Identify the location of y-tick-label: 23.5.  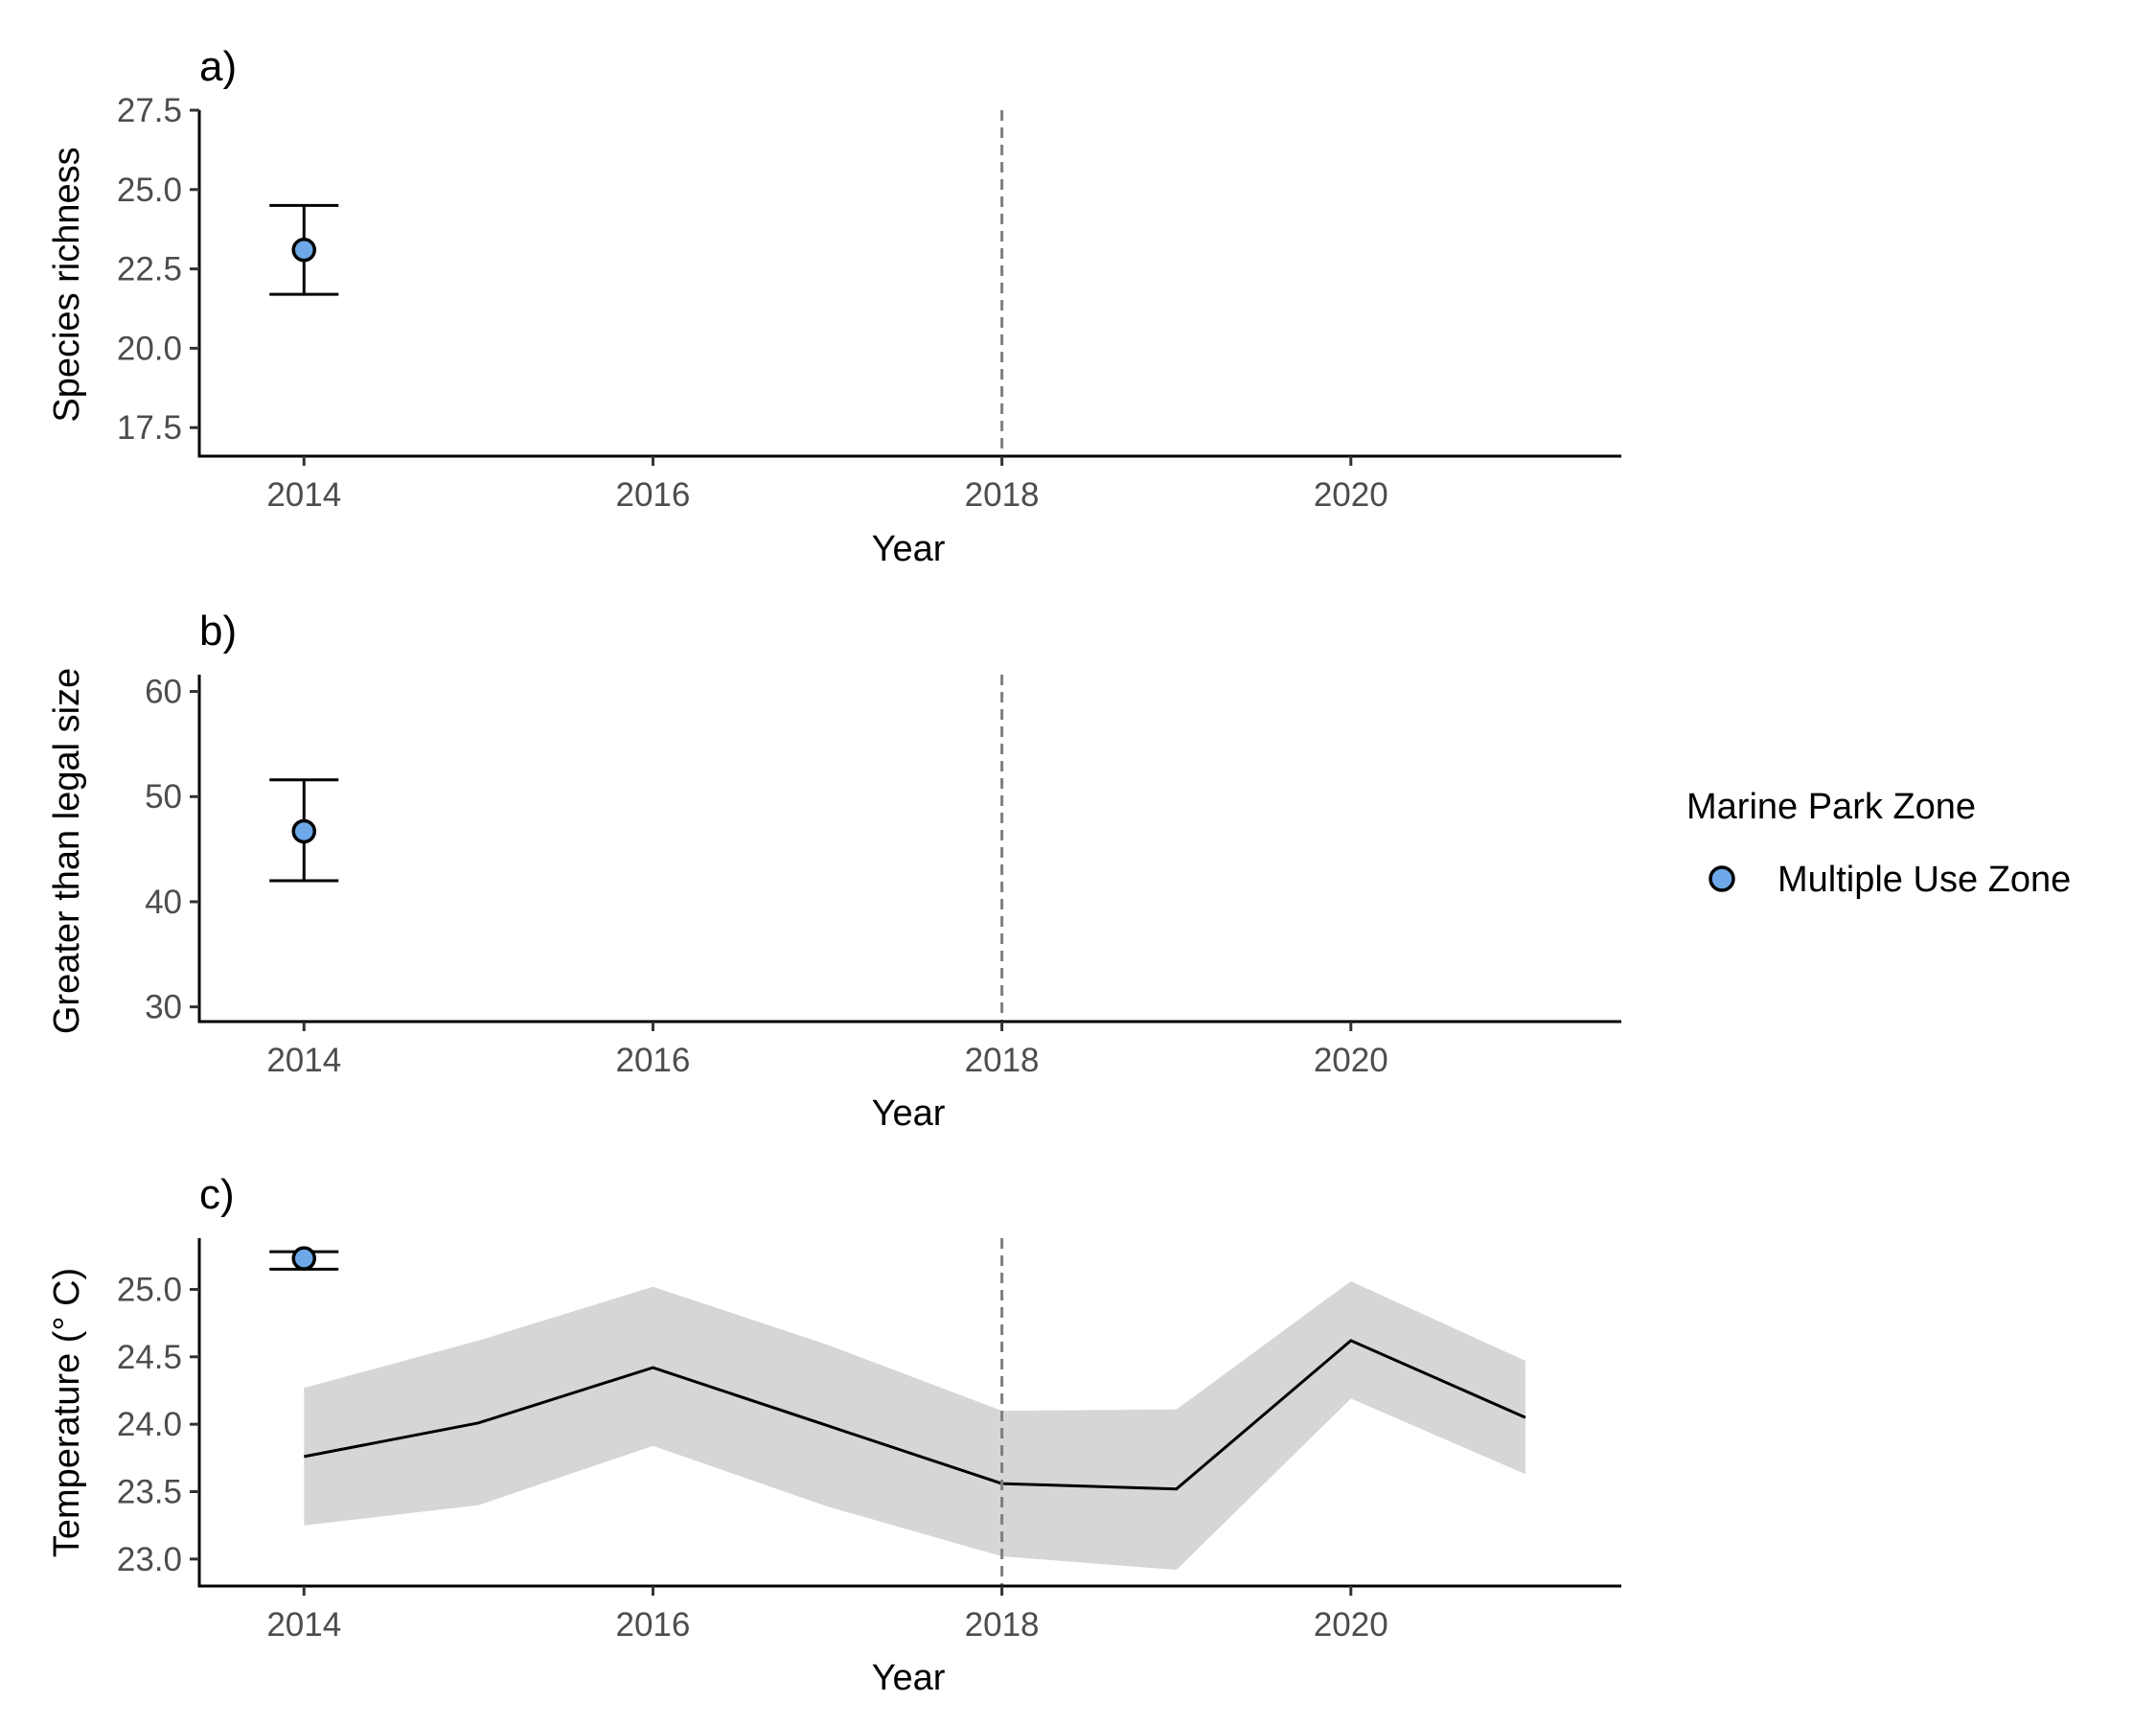
(149, 1492).